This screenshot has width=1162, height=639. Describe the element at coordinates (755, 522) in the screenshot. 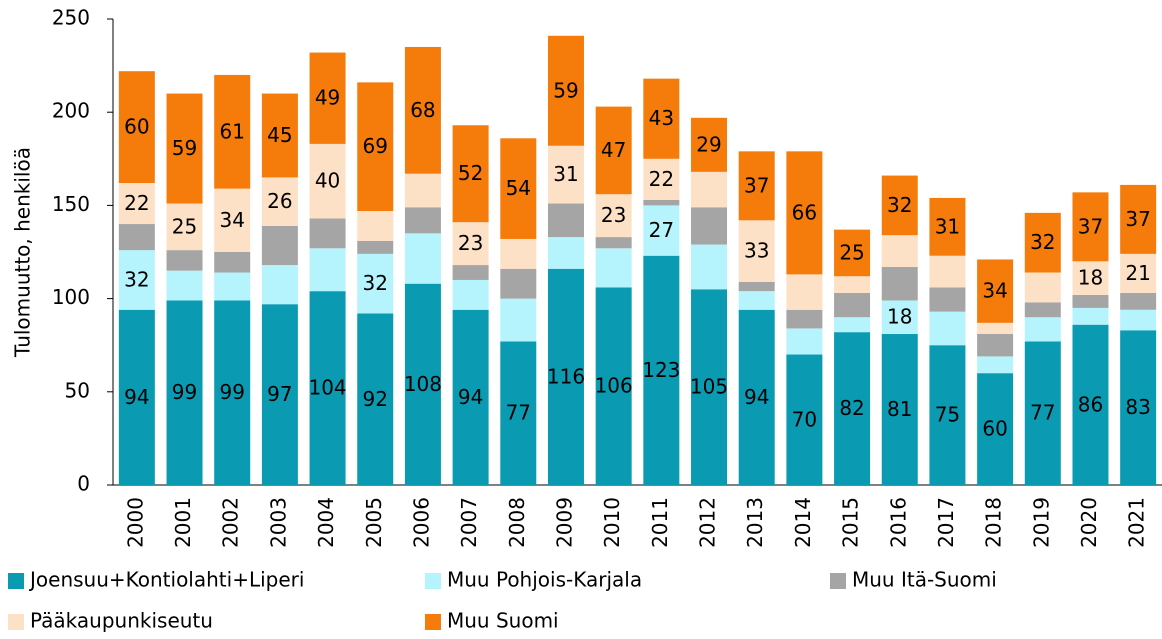

I see `x-tick-label: 2013` at that location.